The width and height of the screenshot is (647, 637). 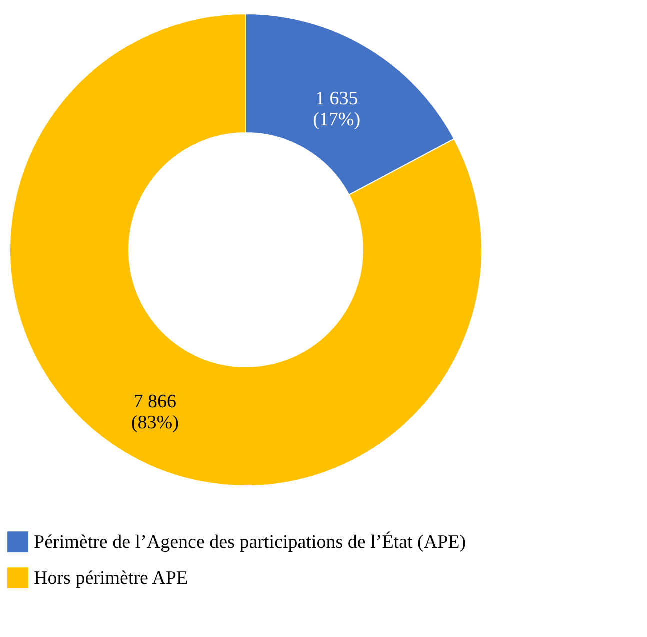 I want to click on legend-label: Périmètre de l’Agence des participations de l’État (APE), so click(x=250, y=542).